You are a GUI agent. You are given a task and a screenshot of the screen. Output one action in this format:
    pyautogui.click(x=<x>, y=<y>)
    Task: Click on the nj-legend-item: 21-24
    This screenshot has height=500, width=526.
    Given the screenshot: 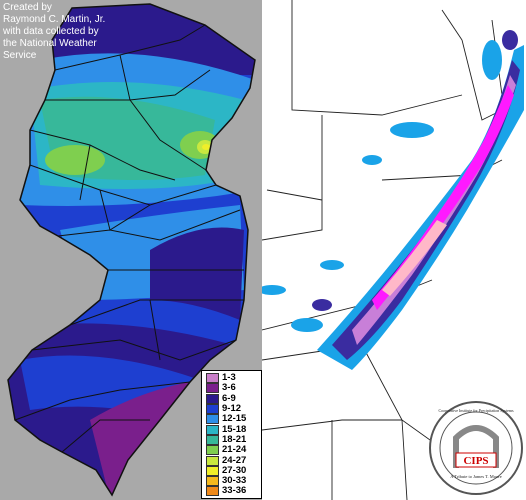 What is the action you would take?
    pyautogui.click(x=231, y=450)
    